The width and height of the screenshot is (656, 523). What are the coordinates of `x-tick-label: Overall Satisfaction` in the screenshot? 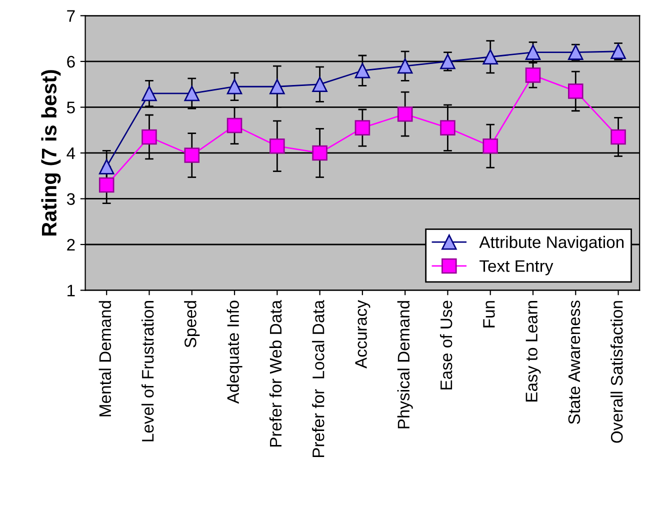 It's located at (616, 372).